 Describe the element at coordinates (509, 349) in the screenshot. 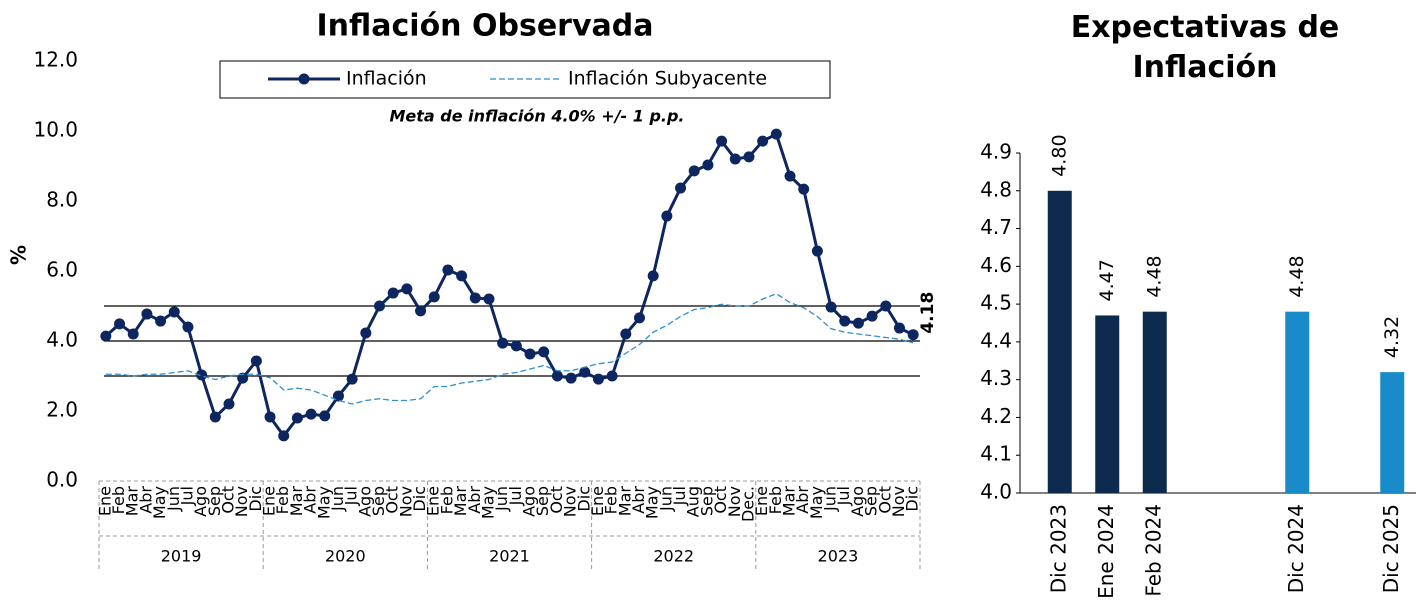

I see `series-line` at that location.